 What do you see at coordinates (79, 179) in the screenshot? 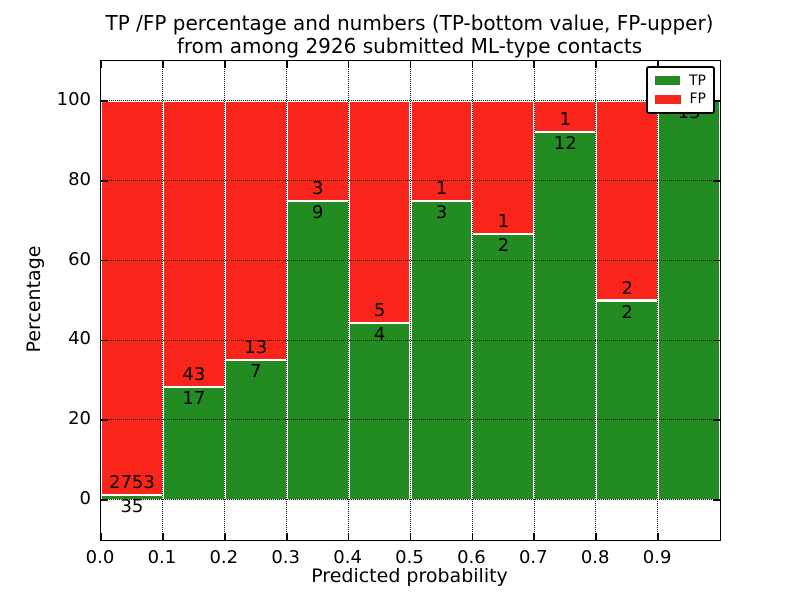
I see `y-tick-label: 80` at bounding box center [79, 179].